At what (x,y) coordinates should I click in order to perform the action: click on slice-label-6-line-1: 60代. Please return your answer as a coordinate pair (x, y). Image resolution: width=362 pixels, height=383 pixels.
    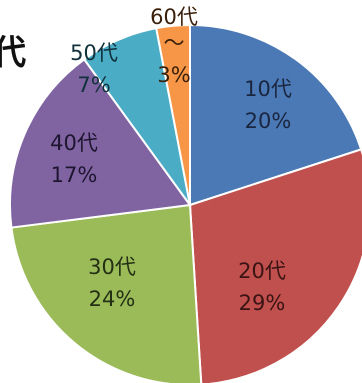
    Looking at the image, I should click on (174, 17).